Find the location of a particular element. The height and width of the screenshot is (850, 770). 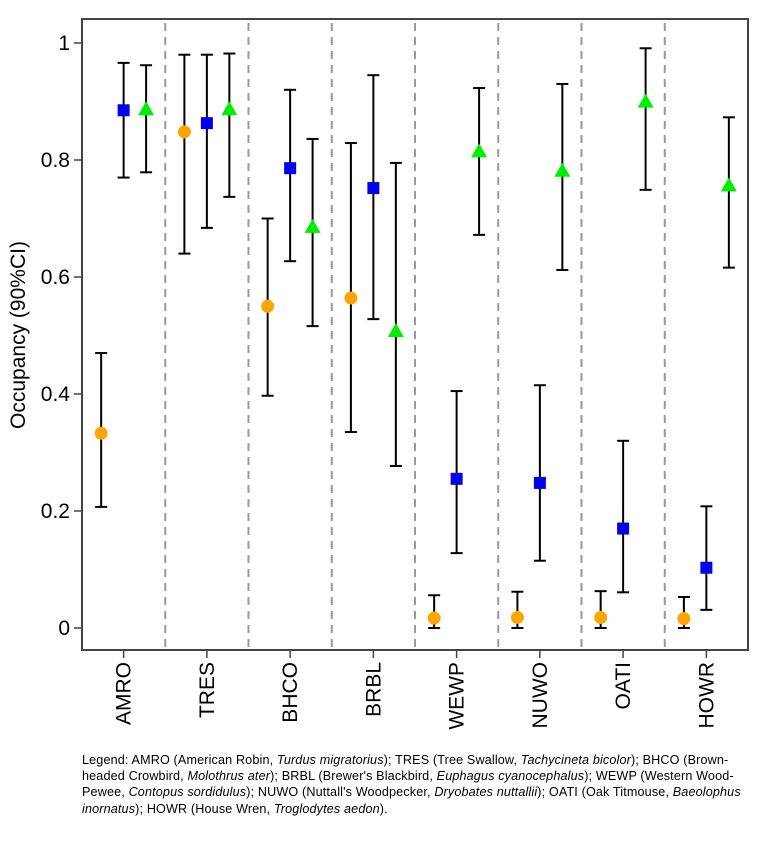

legend-species-name: Contopus sordidulus is located at coordinates (187, 792).